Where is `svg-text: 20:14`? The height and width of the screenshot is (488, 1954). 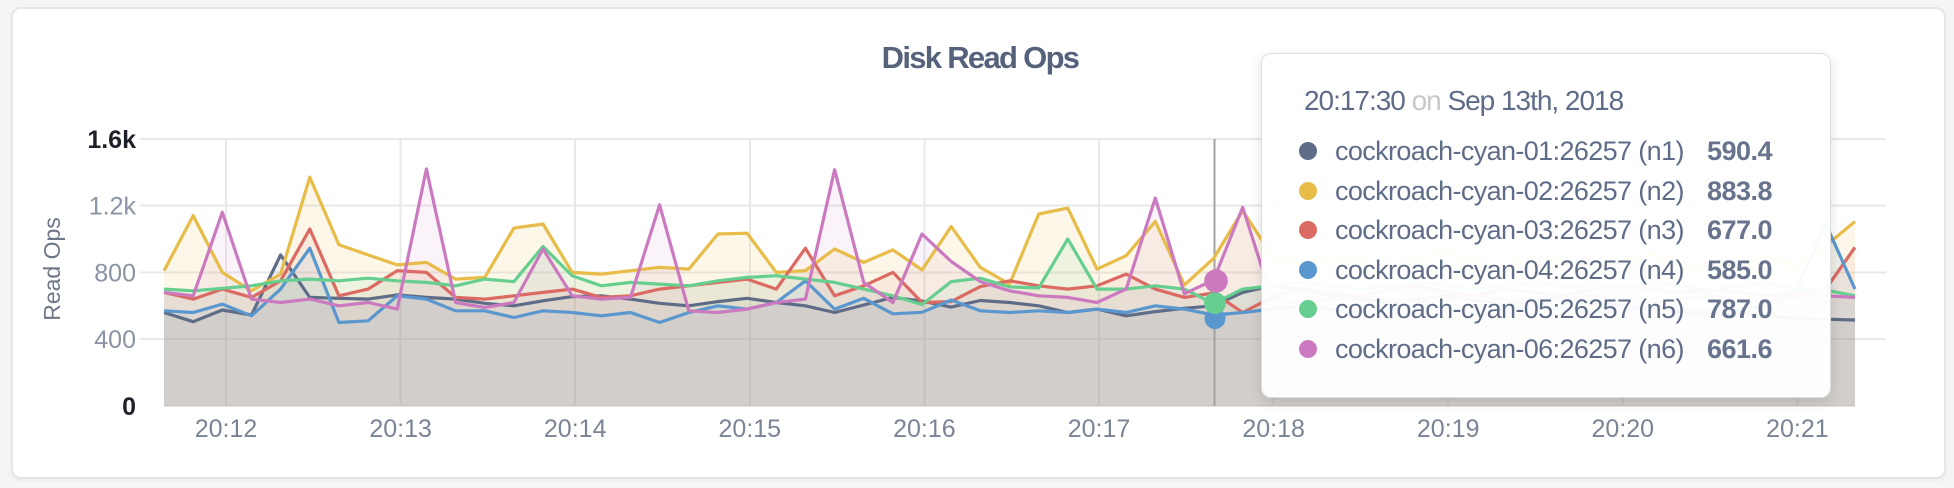
svg-text: 20:14 is located at coordinates (575, 429).